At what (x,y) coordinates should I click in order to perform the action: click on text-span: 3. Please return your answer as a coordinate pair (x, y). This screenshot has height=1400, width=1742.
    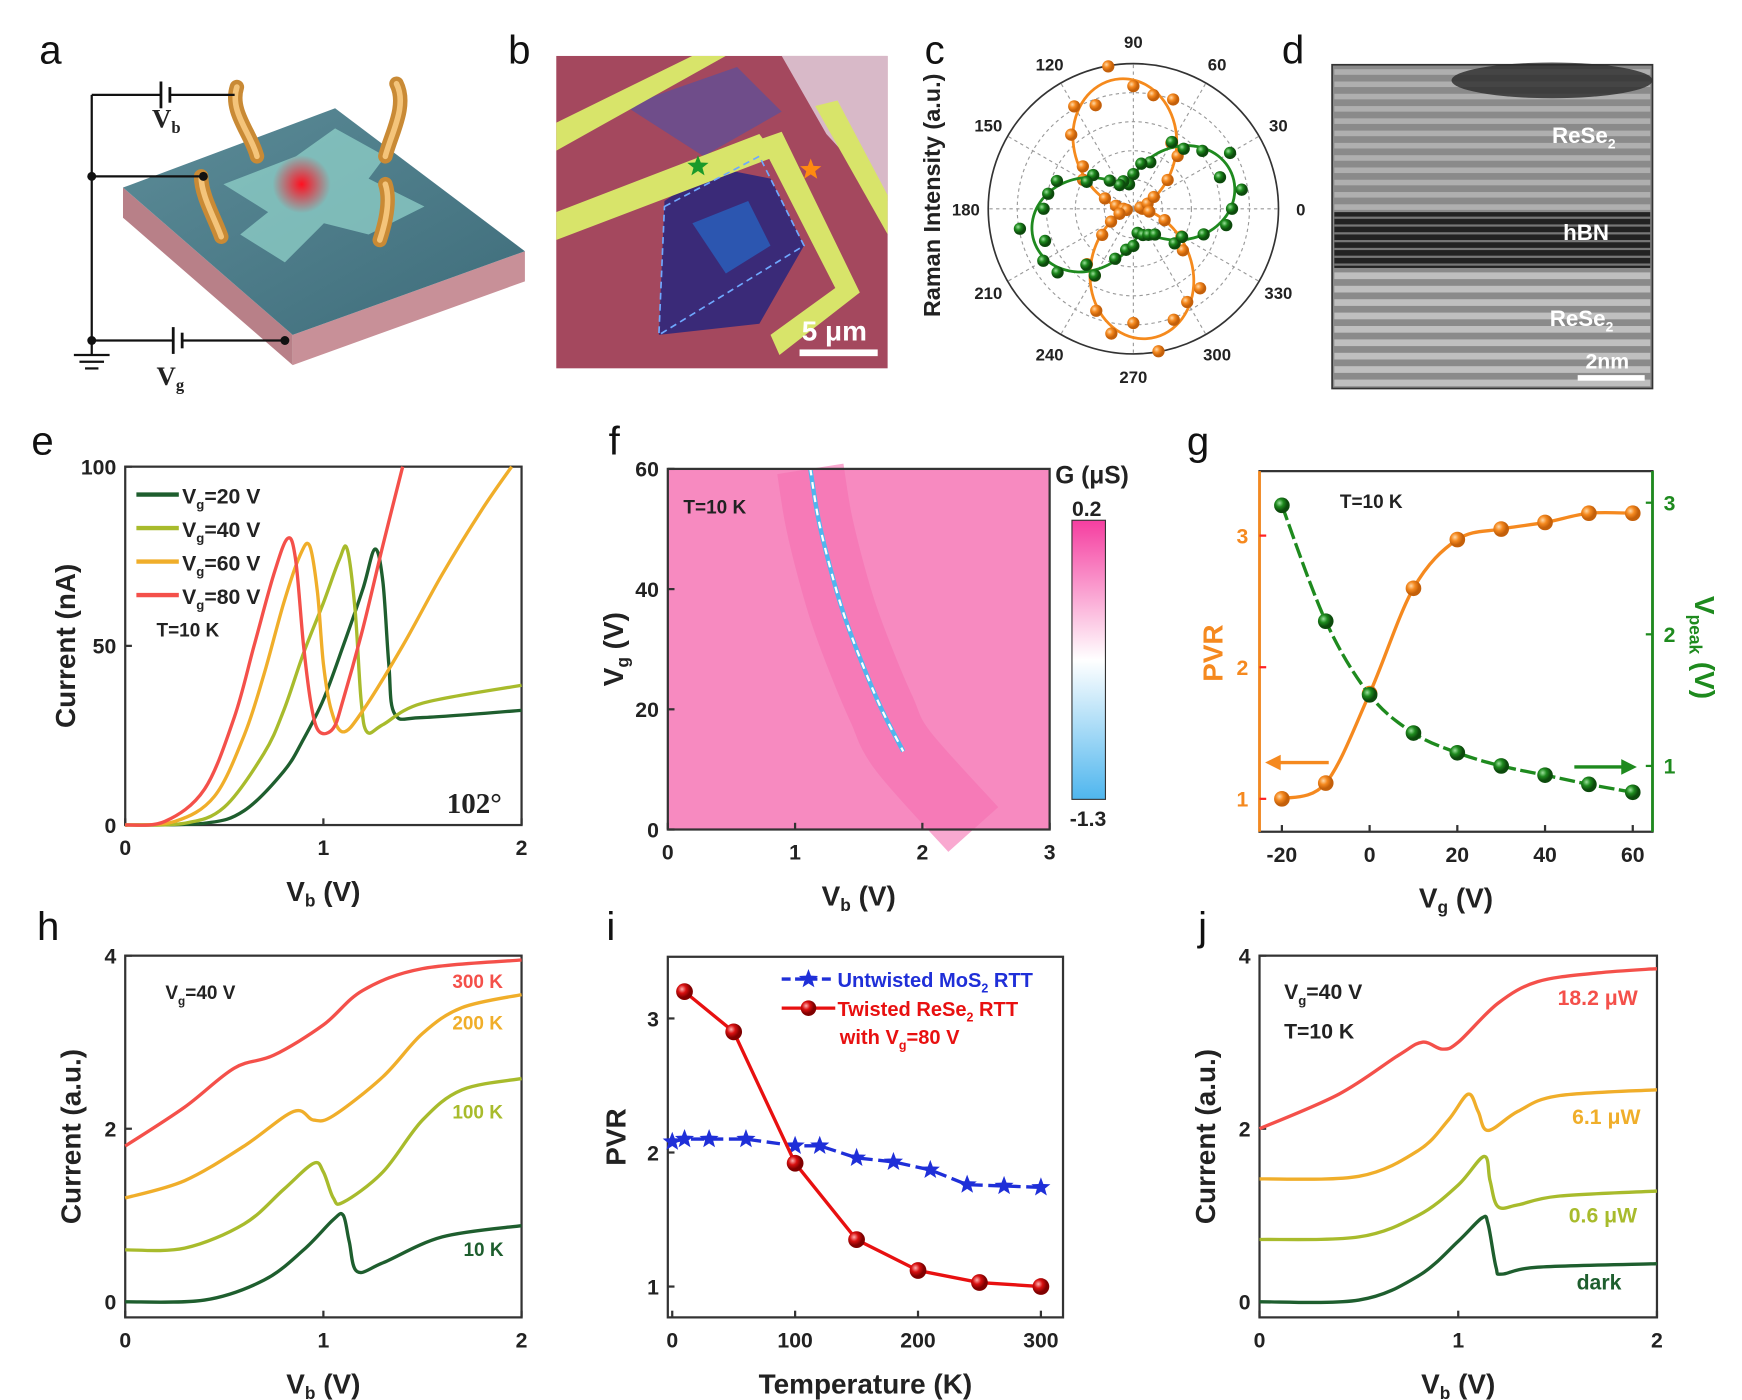
    Looking at the image, I should click on (1670, 504).